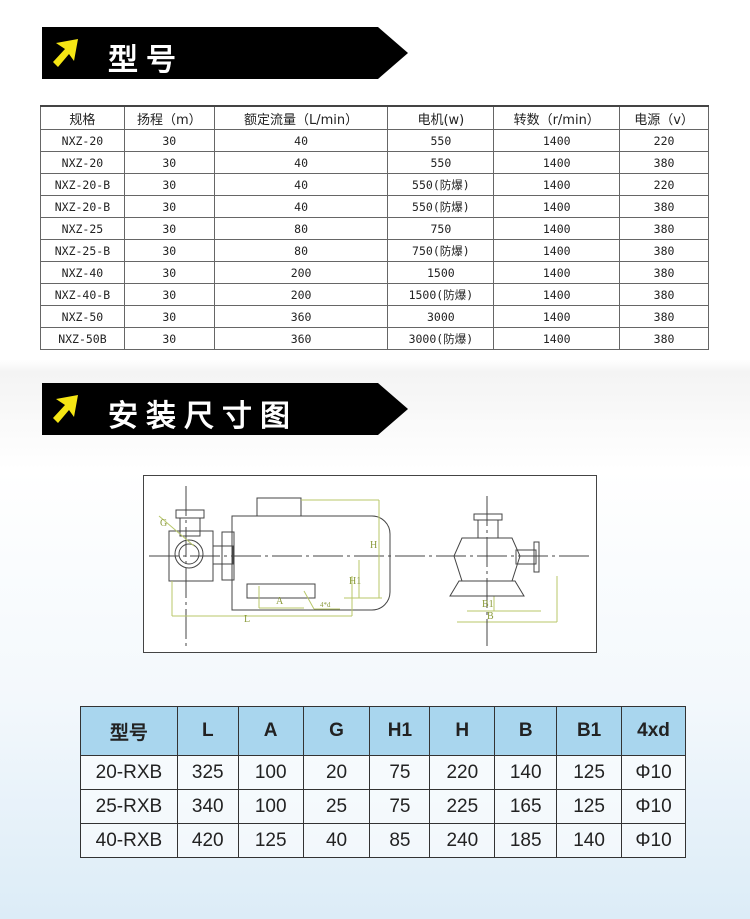  What do you see at coordinates (488, 604) in the screenshot?
I see `diagram-label-b1: B1` at bounding box center [488, 604].